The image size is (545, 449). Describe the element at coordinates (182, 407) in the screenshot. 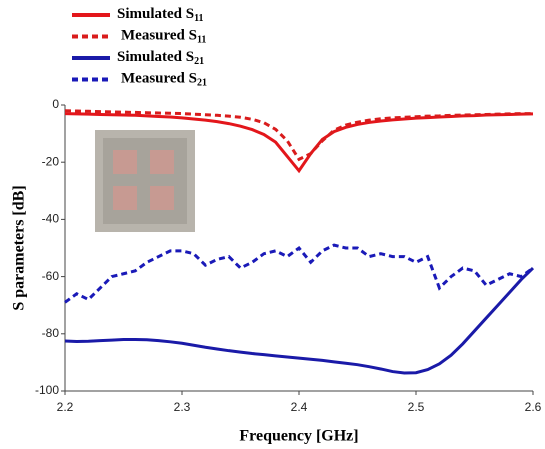

I see `x-tick-label: 2.3` at that location.